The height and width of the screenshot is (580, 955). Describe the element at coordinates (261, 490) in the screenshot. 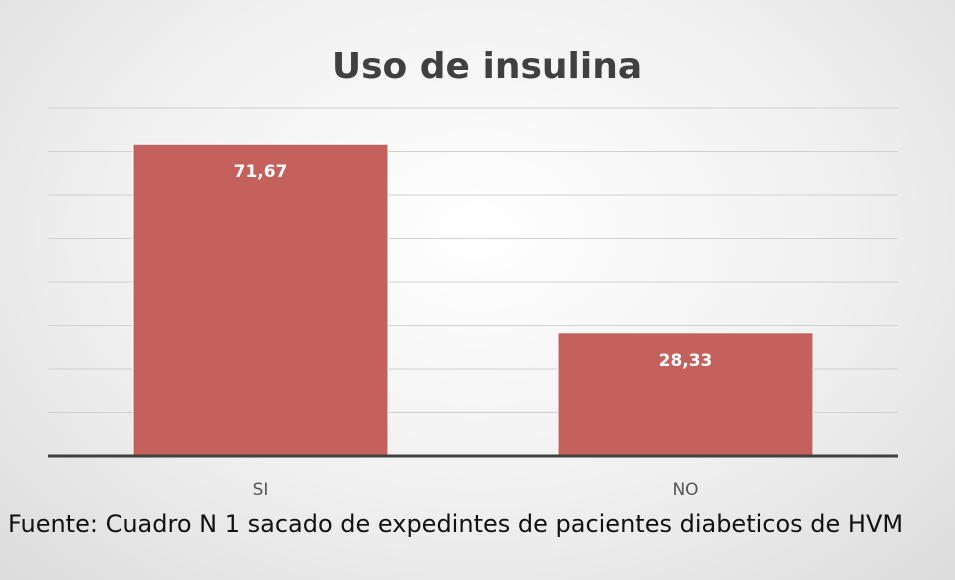

I see `x-tick-label: SI` at that location.